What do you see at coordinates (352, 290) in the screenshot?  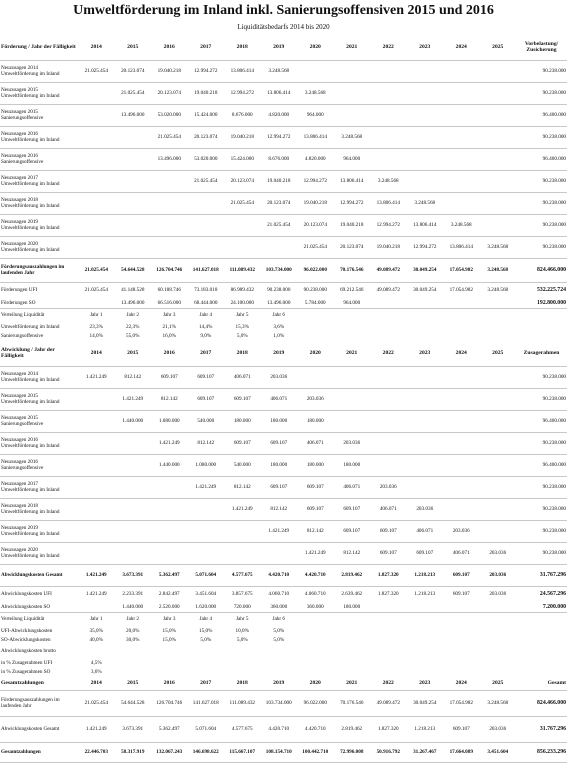 I see `year-cell: 69.212.546` at bounding box center [352, 290].